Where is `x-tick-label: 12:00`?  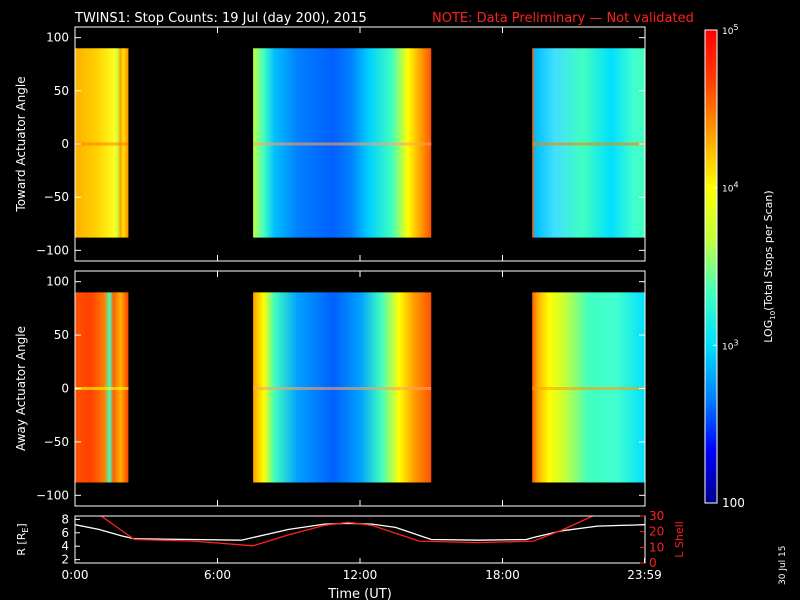 x-tick-label: 12:00 is located at coordinates (360, 575).